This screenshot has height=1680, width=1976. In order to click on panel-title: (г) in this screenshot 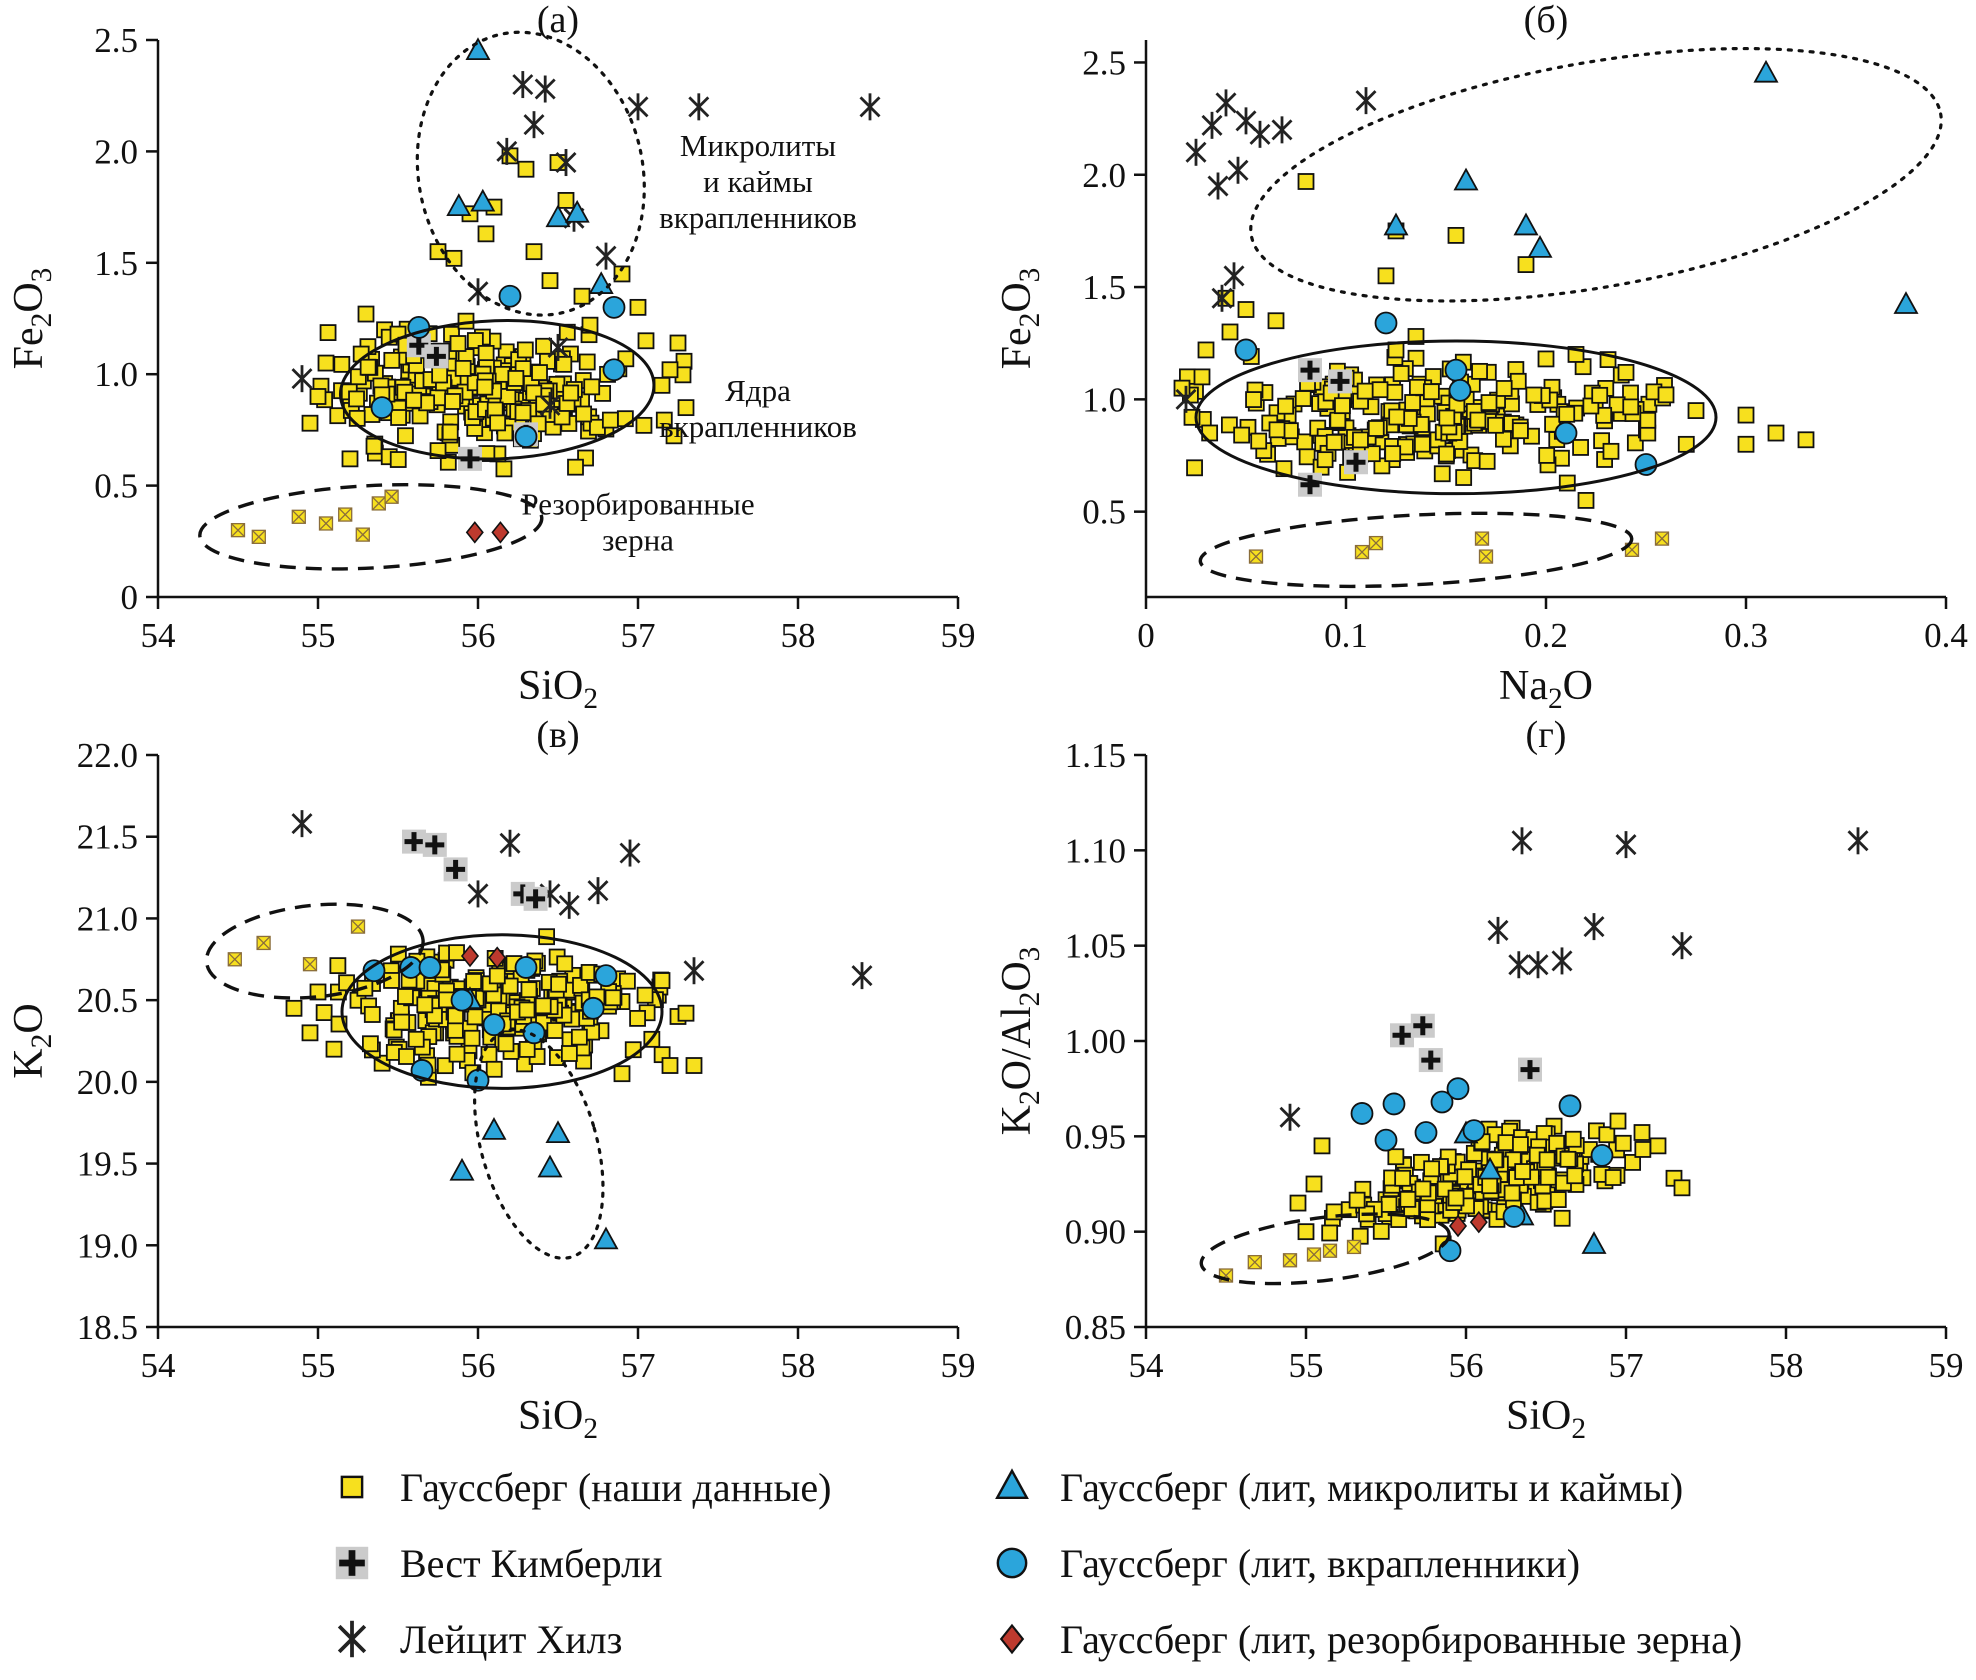, I will do `click(1546, 735)`.